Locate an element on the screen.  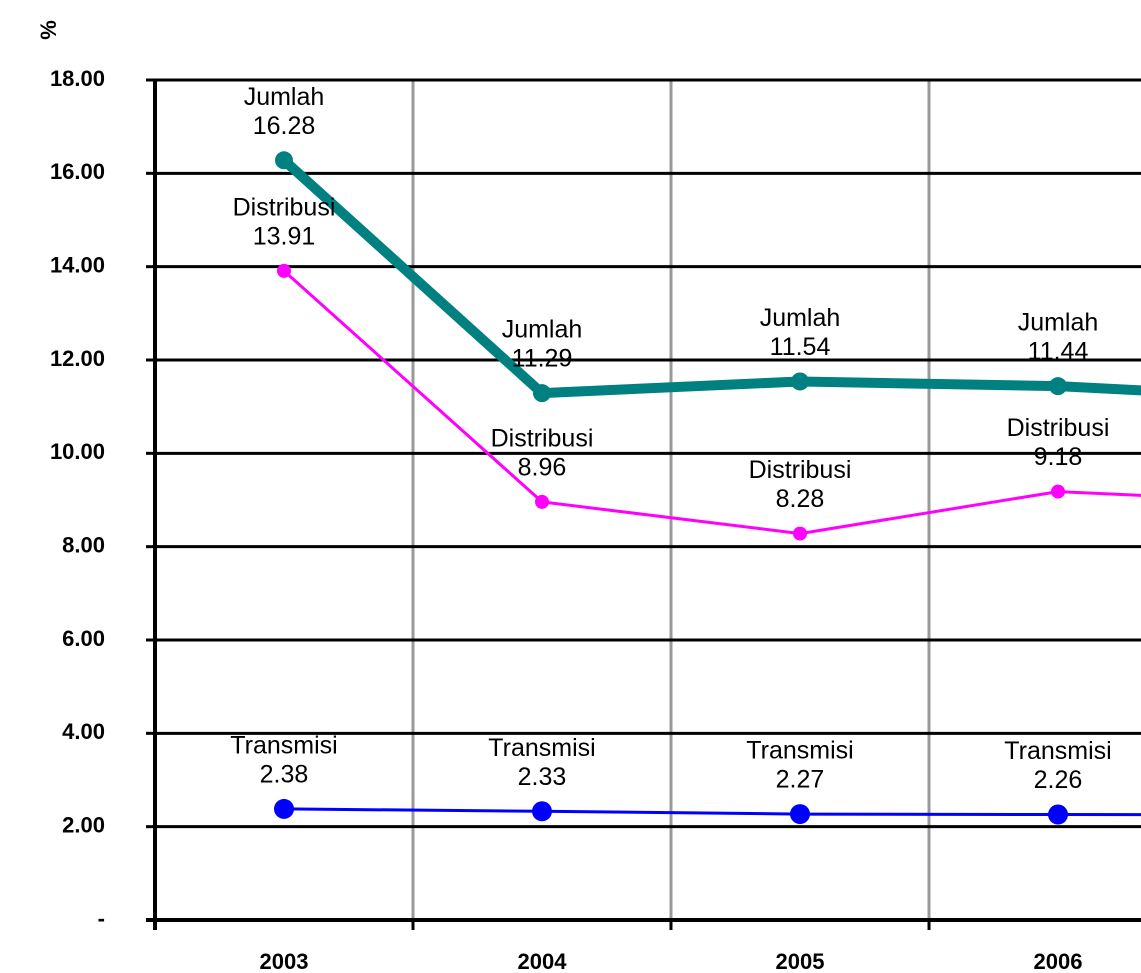
x-tick-label: 2006 is located at coordinates (1058, 961).